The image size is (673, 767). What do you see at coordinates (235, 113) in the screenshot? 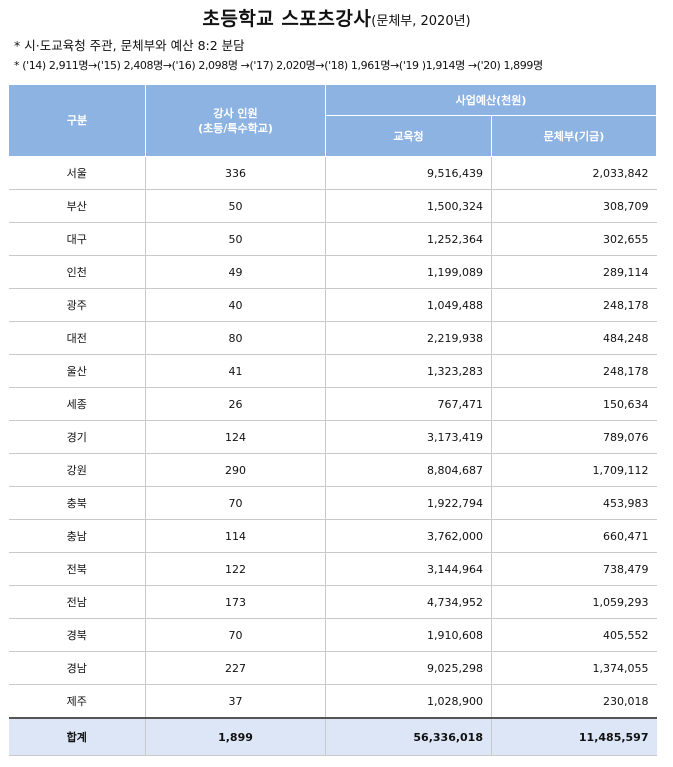
I see `header-instructors-line1: 강사 인원` at bounding box center [235, 113].